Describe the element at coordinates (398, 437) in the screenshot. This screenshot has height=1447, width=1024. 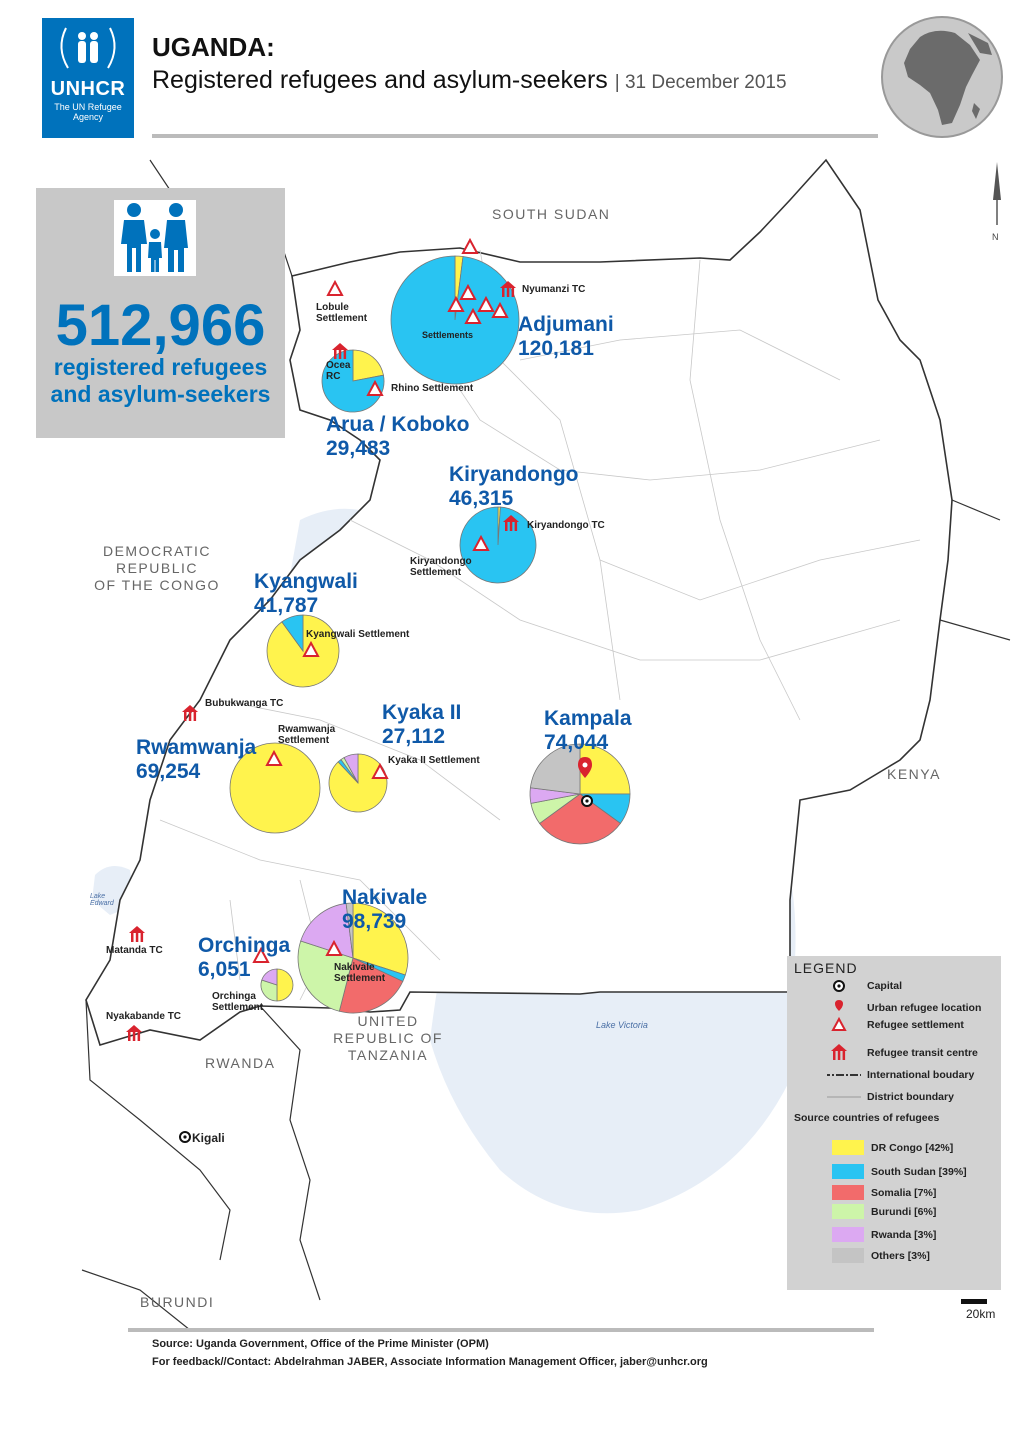
I see `site-arua-koboko: Arua / Koboko 29,483` at that location.